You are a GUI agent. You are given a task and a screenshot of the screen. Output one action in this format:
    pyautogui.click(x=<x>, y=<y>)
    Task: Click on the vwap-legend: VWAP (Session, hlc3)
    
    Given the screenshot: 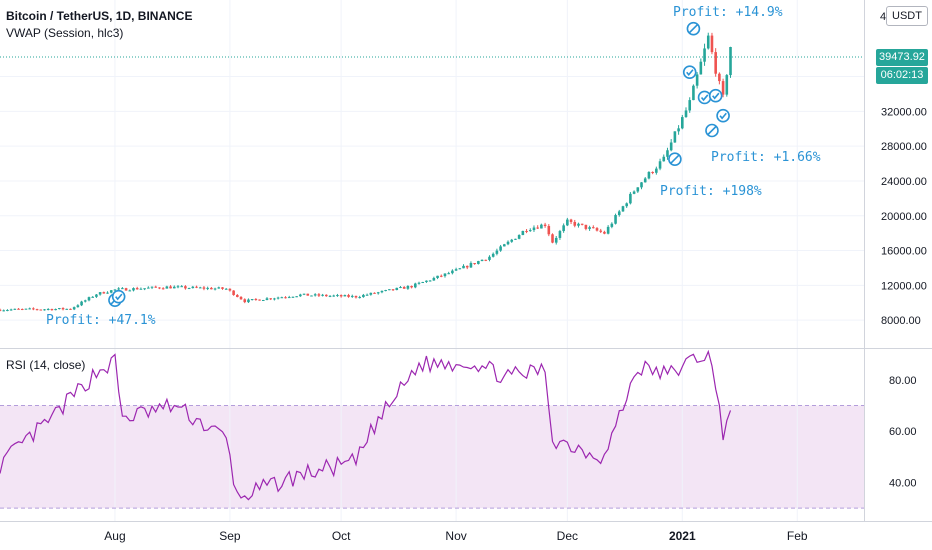 What is the action you would take?
    pyautogui.click(x=65, y=33)
    